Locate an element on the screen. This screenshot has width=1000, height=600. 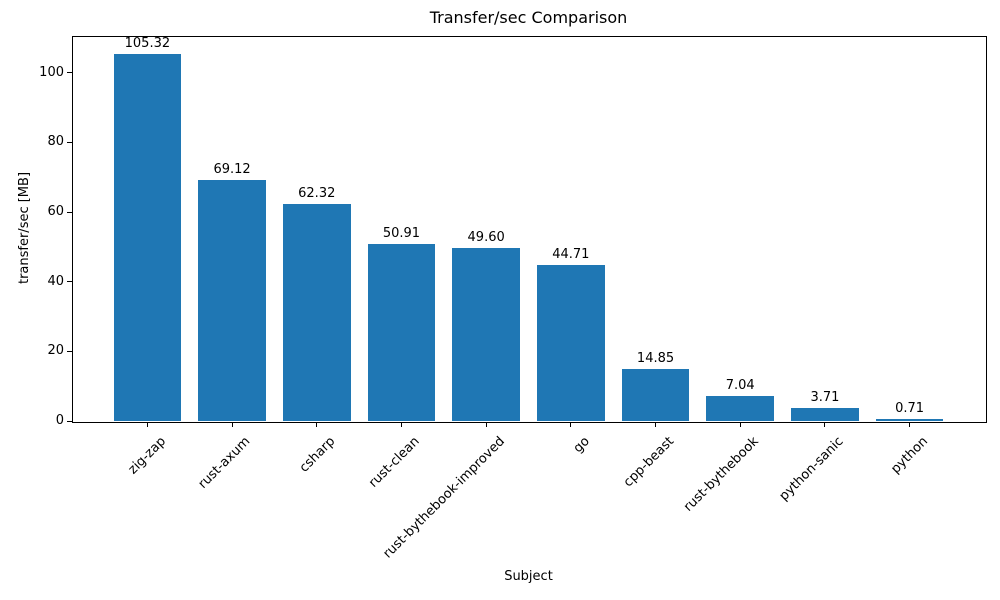
x-tick-label-text: cpp-beast is located at coordinates (649, 462).